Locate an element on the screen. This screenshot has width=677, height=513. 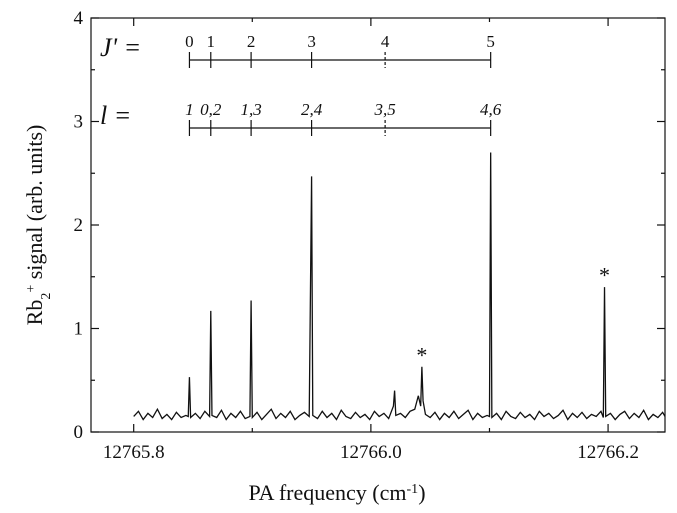
x-axis-label: PA frequency (cm-1) is located at coordinates (336, 492).